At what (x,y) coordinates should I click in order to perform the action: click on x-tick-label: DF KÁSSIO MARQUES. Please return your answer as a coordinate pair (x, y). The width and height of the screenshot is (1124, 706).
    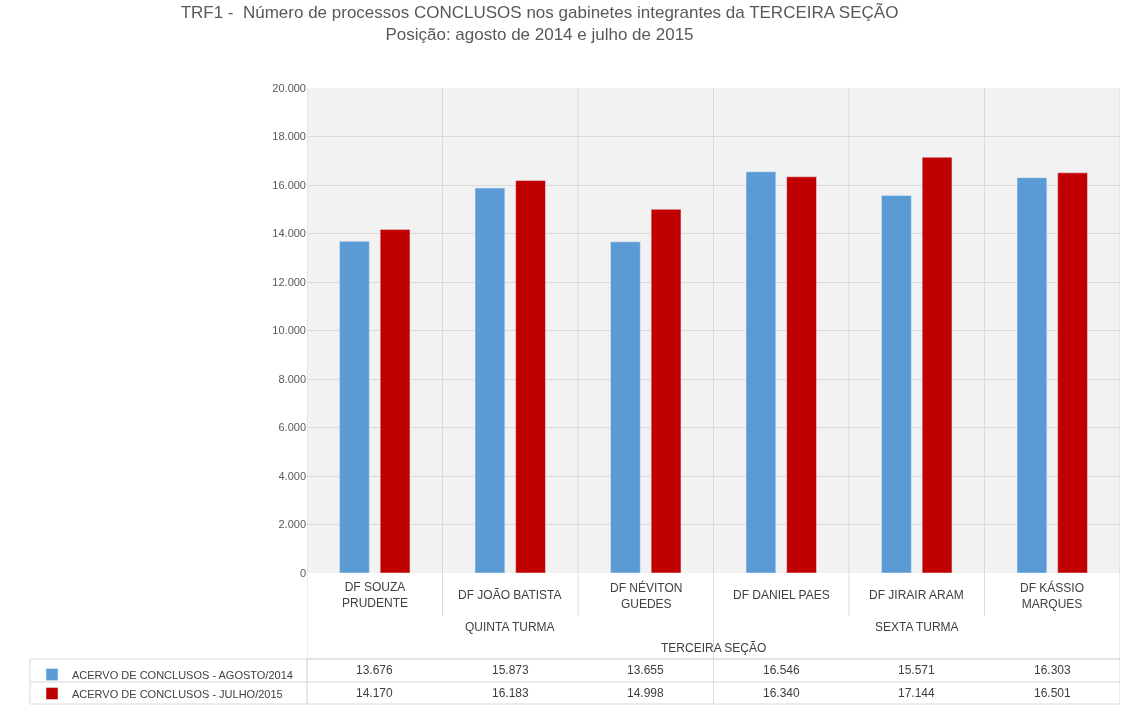
    Looking at the image, I should click on (1052, 595).